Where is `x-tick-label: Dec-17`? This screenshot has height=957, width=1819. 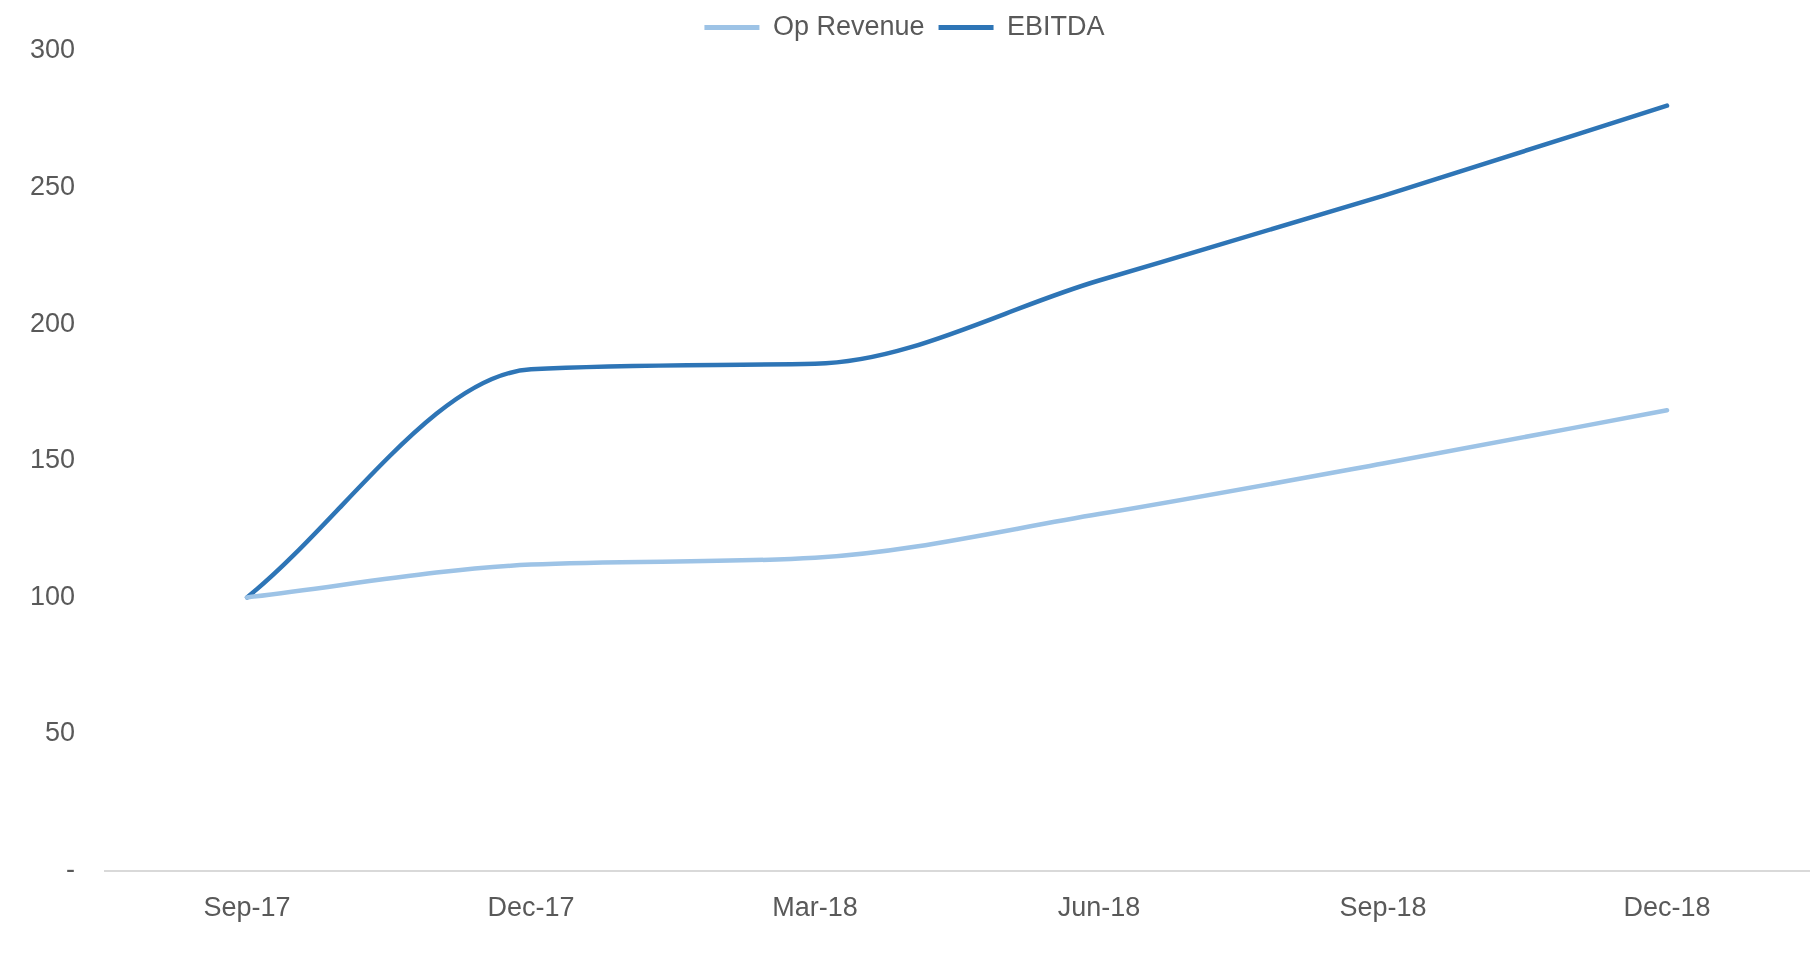
x-tick-label: Dec-17 is located at coordinates (531, 907).